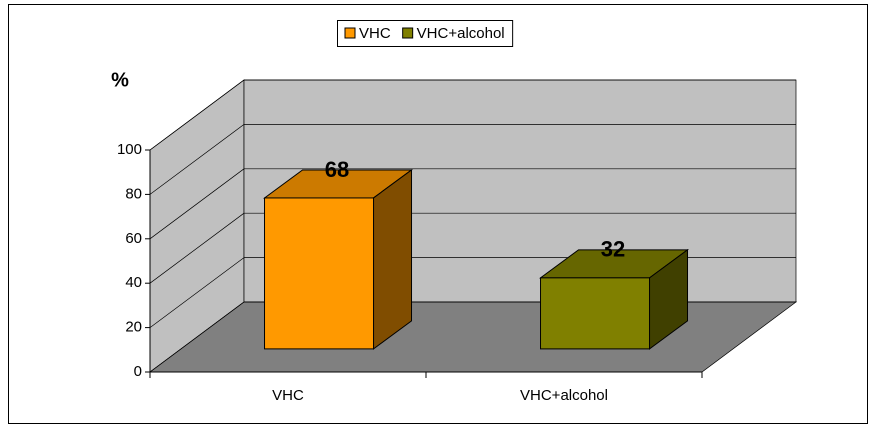 The height and width of the screenshot is (429, 875). Describe the element at coordinates (133, 193) in the screenshot. I see `y-tick-label: 80` at that location.